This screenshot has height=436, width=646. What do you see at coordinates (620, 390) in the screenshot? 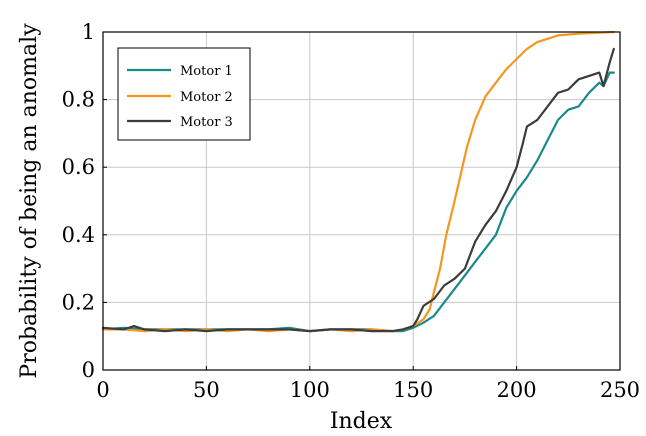
I see `x-tick-label: 250` at bounding box center [620, 390].